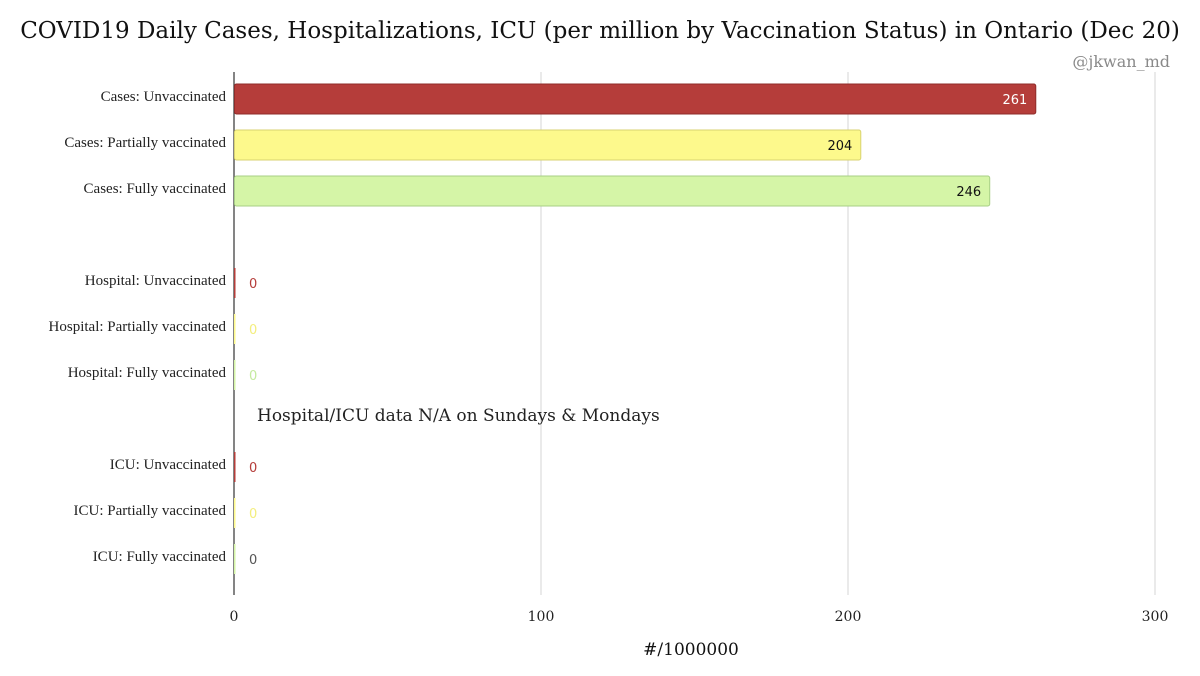 Image resolution: width=1200 pixels, height=676 pixels. I want to click on category-label: ICU: Unvaccinated, so click(168, 465).